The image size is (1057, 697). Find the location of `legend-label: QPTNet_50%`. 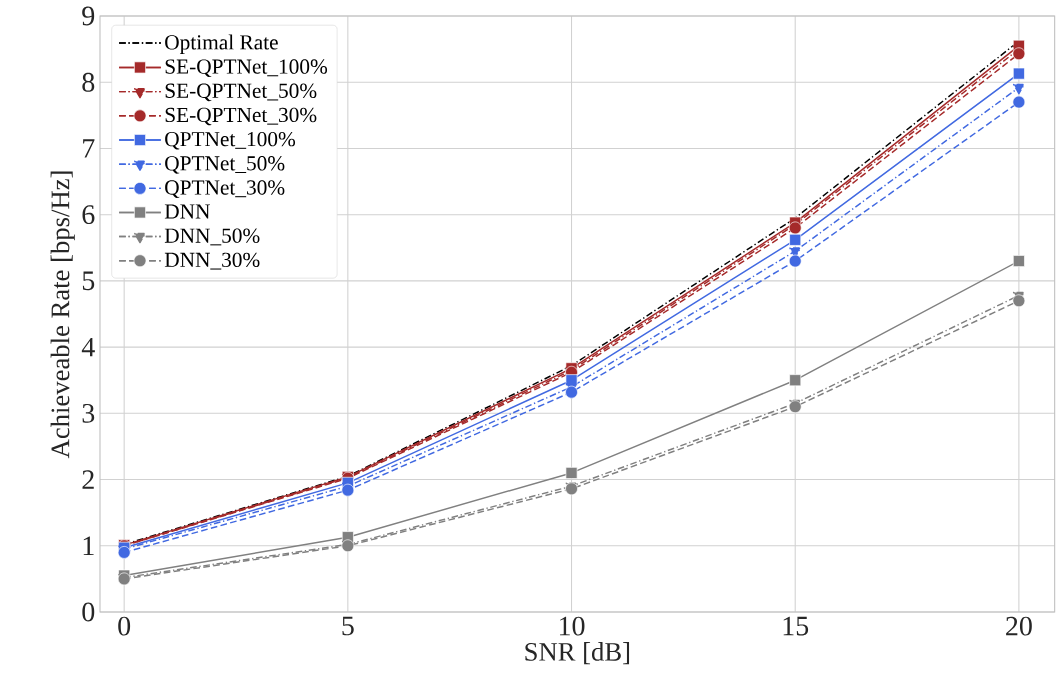

legend-label: QPTNet_50% is located at coordinates (225, 165).